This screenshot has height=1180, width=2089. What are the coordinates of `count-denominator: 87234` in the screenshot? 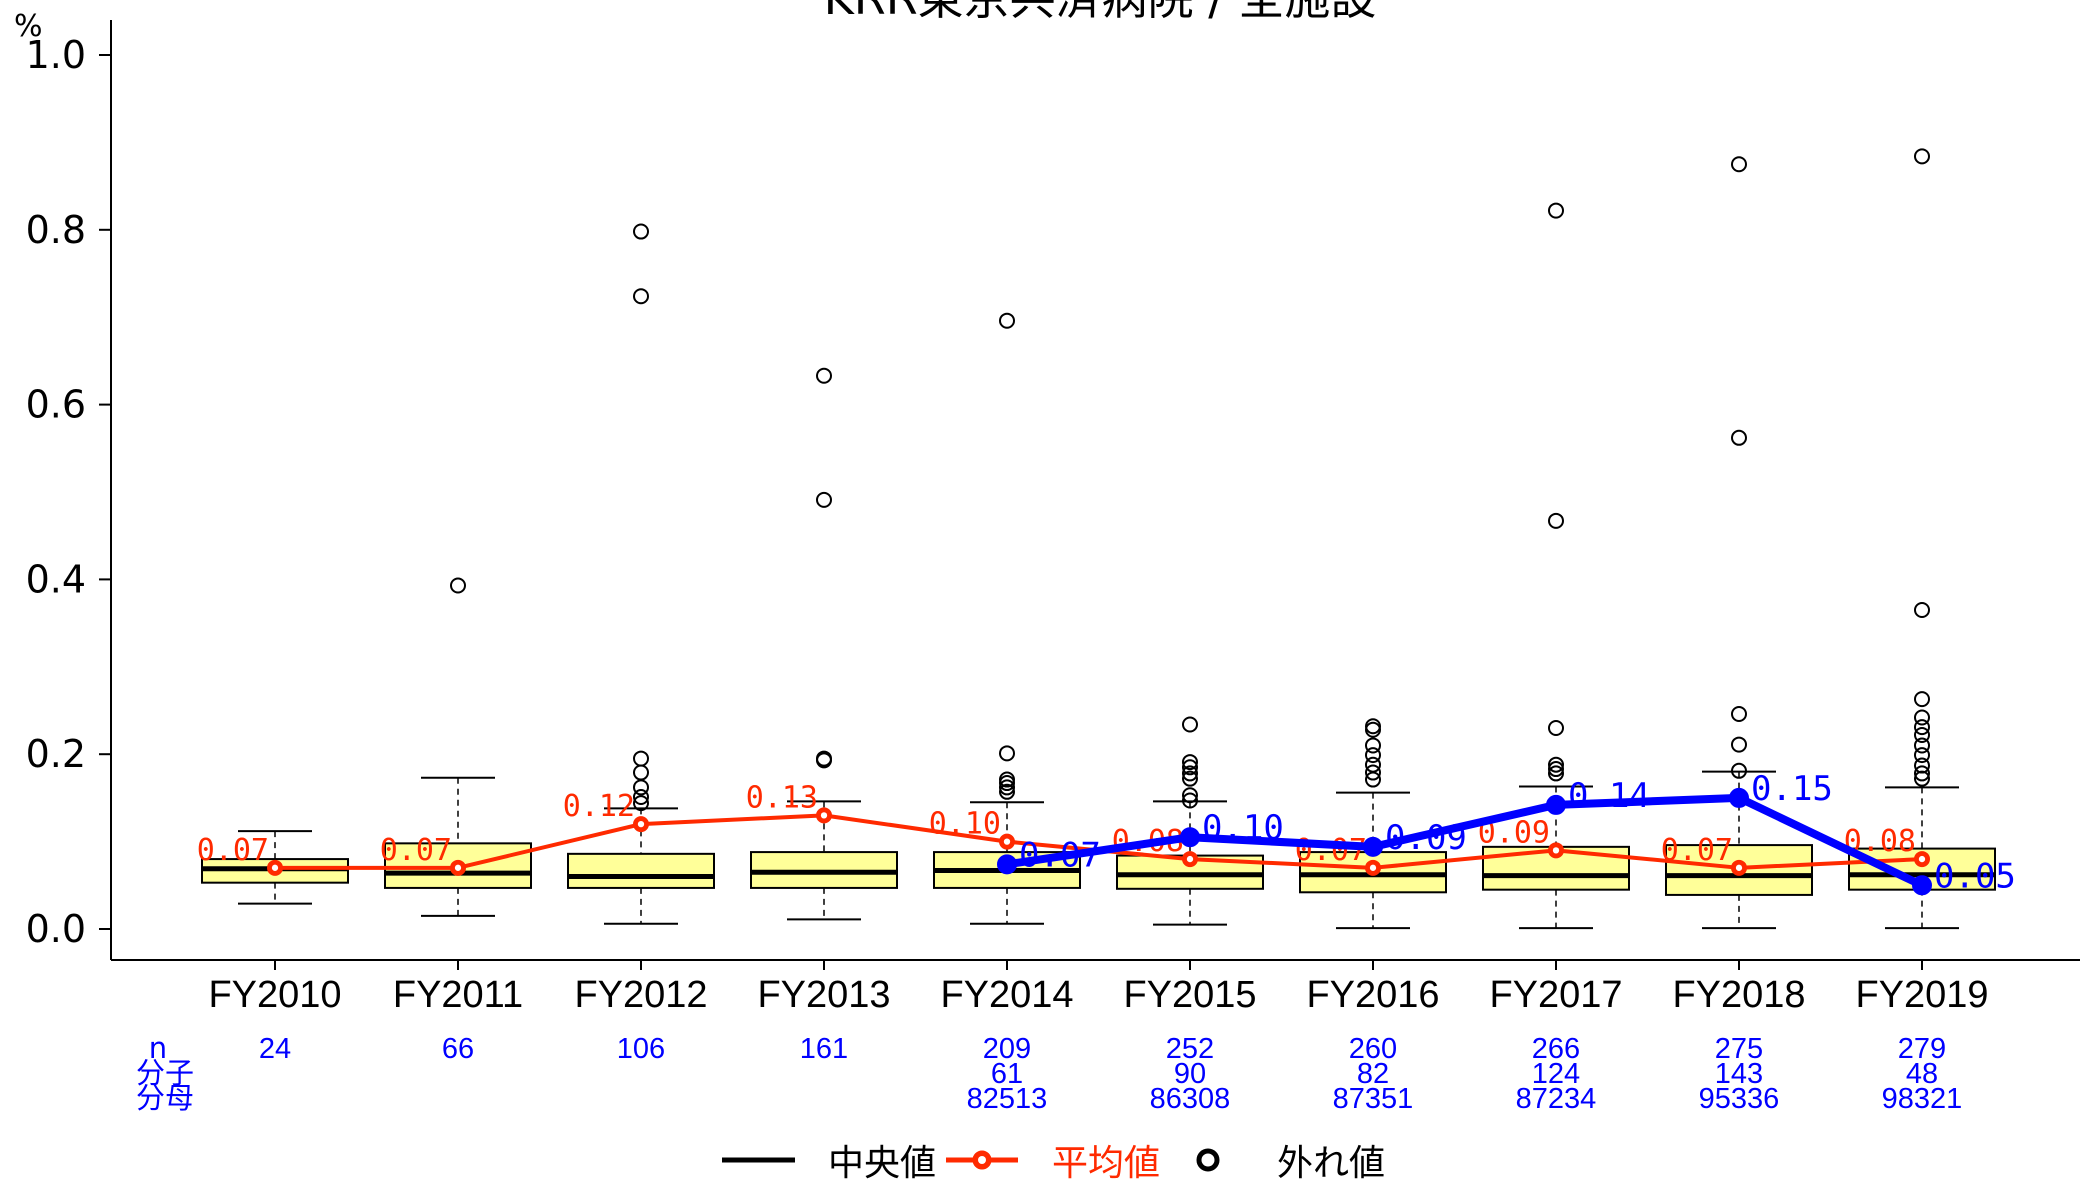 It's located at (1556, 1099).